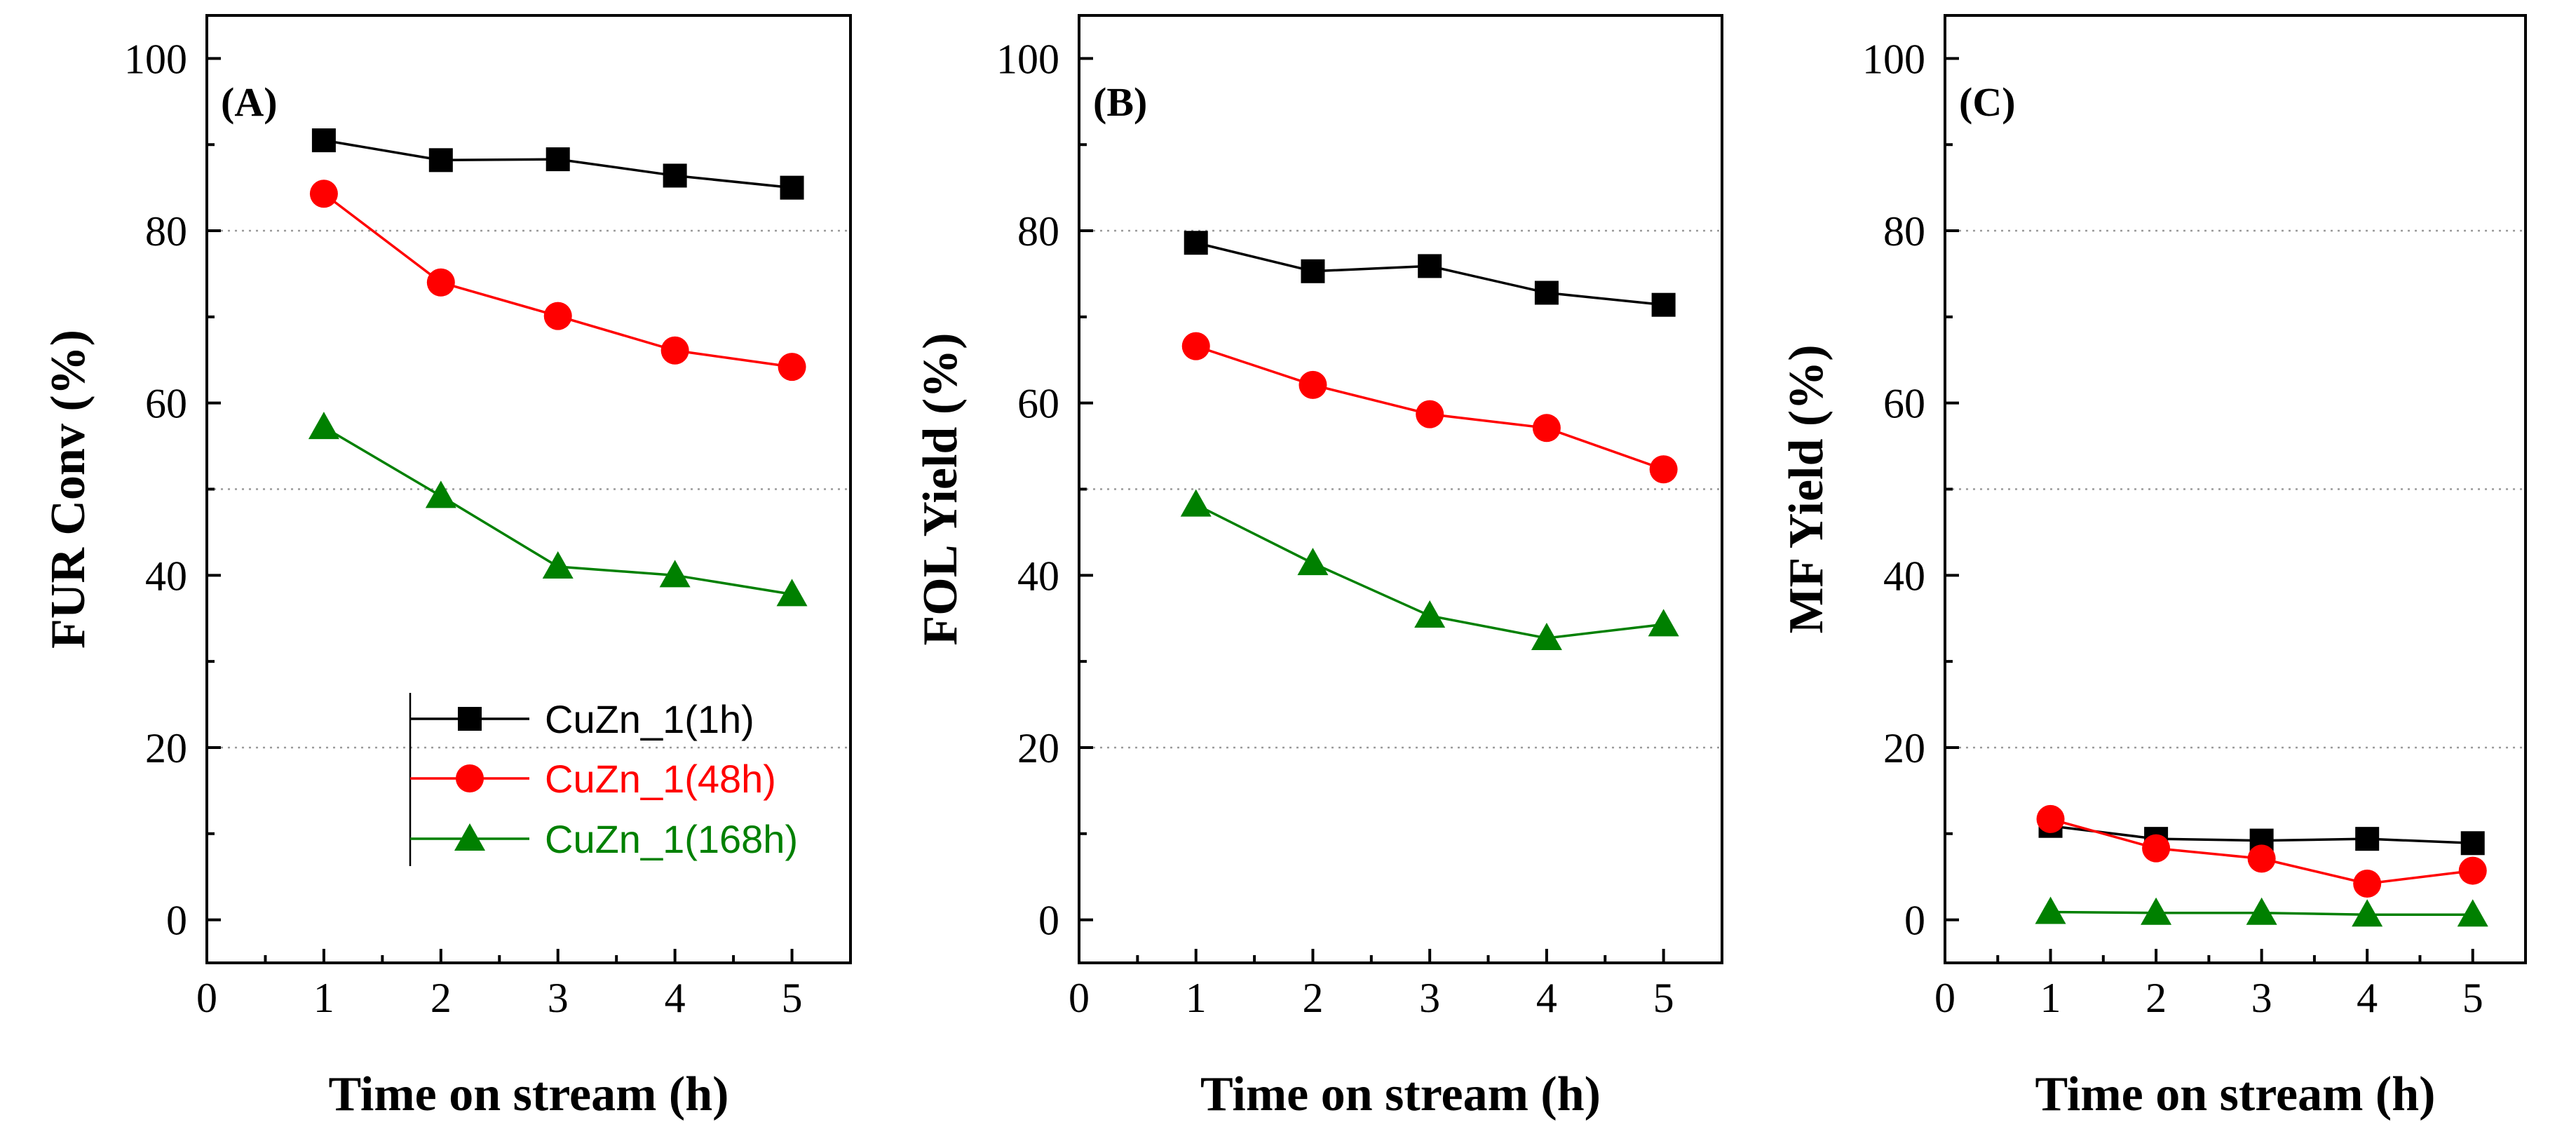 This screenshot has width=2576, height=1141. What do you see at coordinates (671, 839) in the screenshot?
I see `legend-label: CuZn_1(168h)` at bounding box center [671, 839].